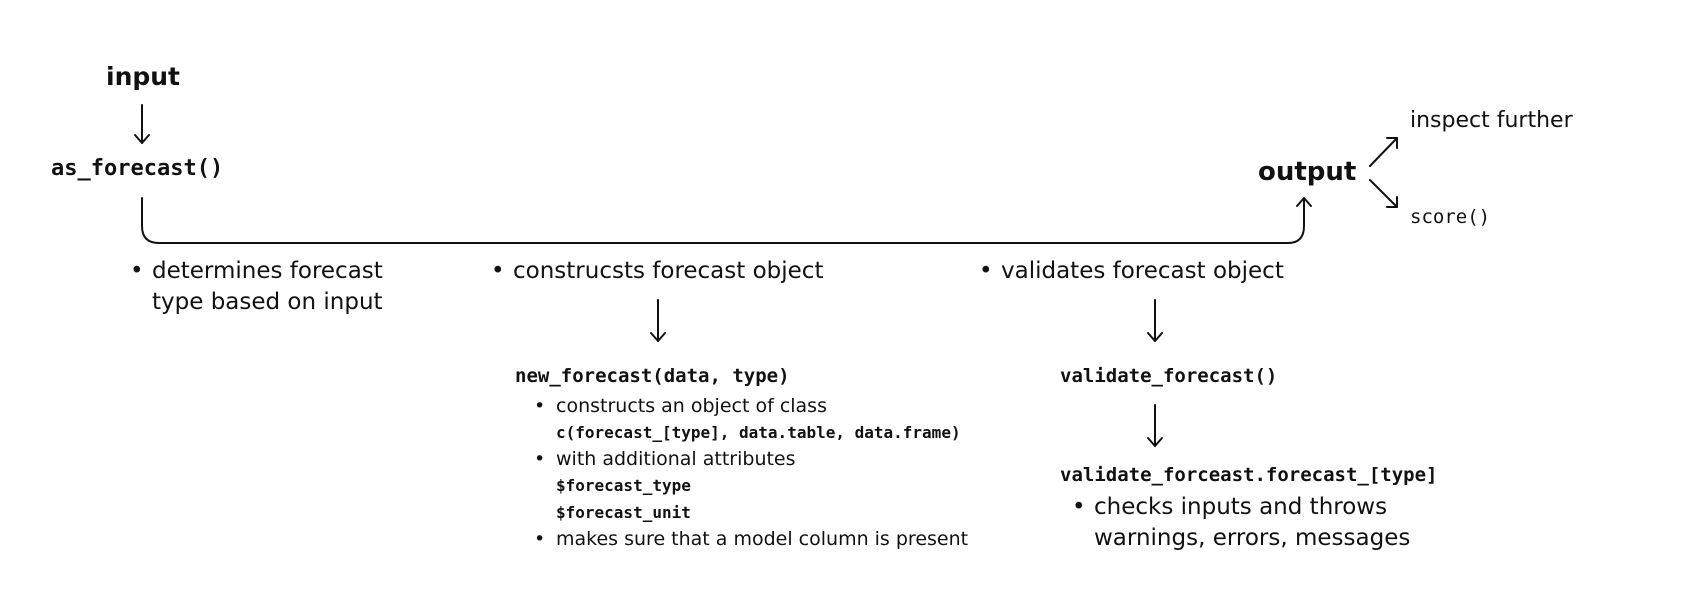  I want to click on list-item: construcsts forecast object, so click(655, 271).